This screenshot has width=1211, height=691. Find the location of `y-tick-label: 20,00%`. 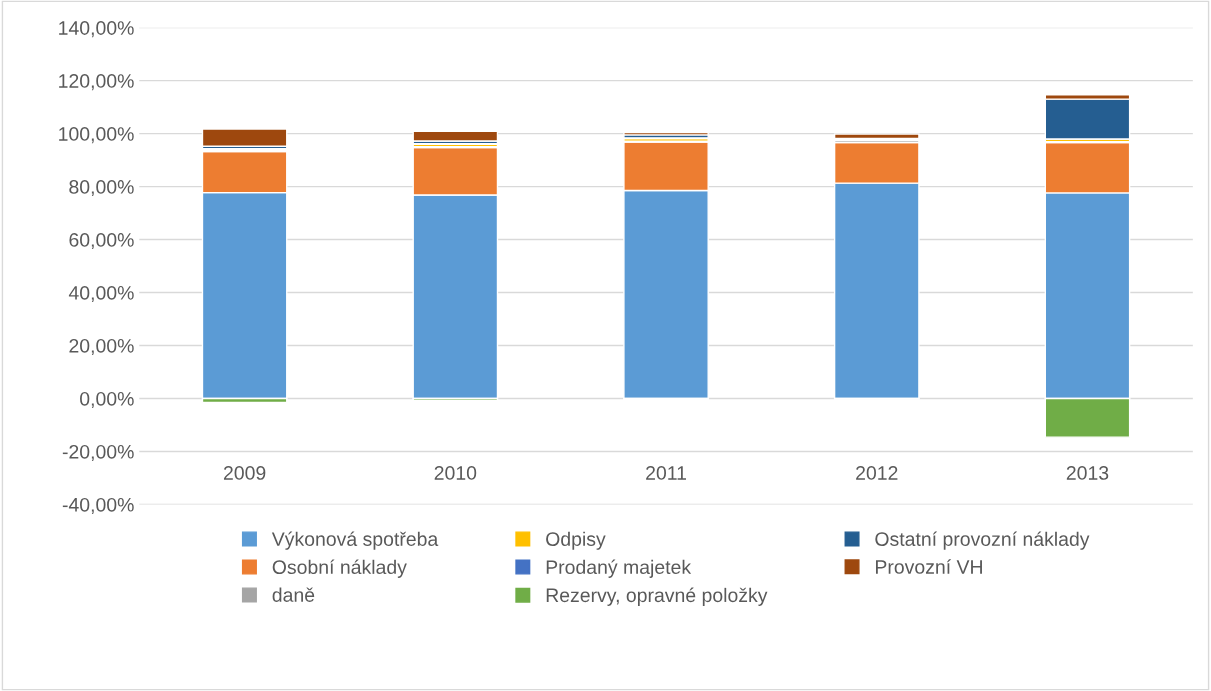

y-tick-label: 20,00% is located at coordinates (101, 347).